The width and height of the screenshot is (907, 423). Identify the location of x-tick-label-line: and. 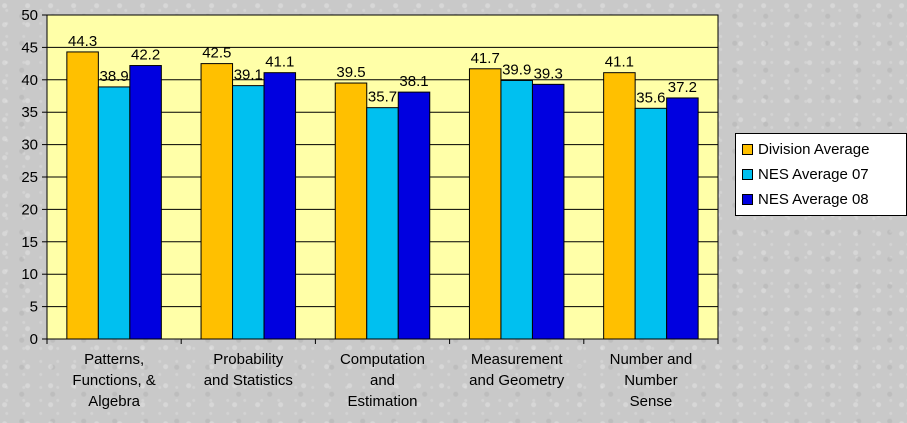
(382, 380).